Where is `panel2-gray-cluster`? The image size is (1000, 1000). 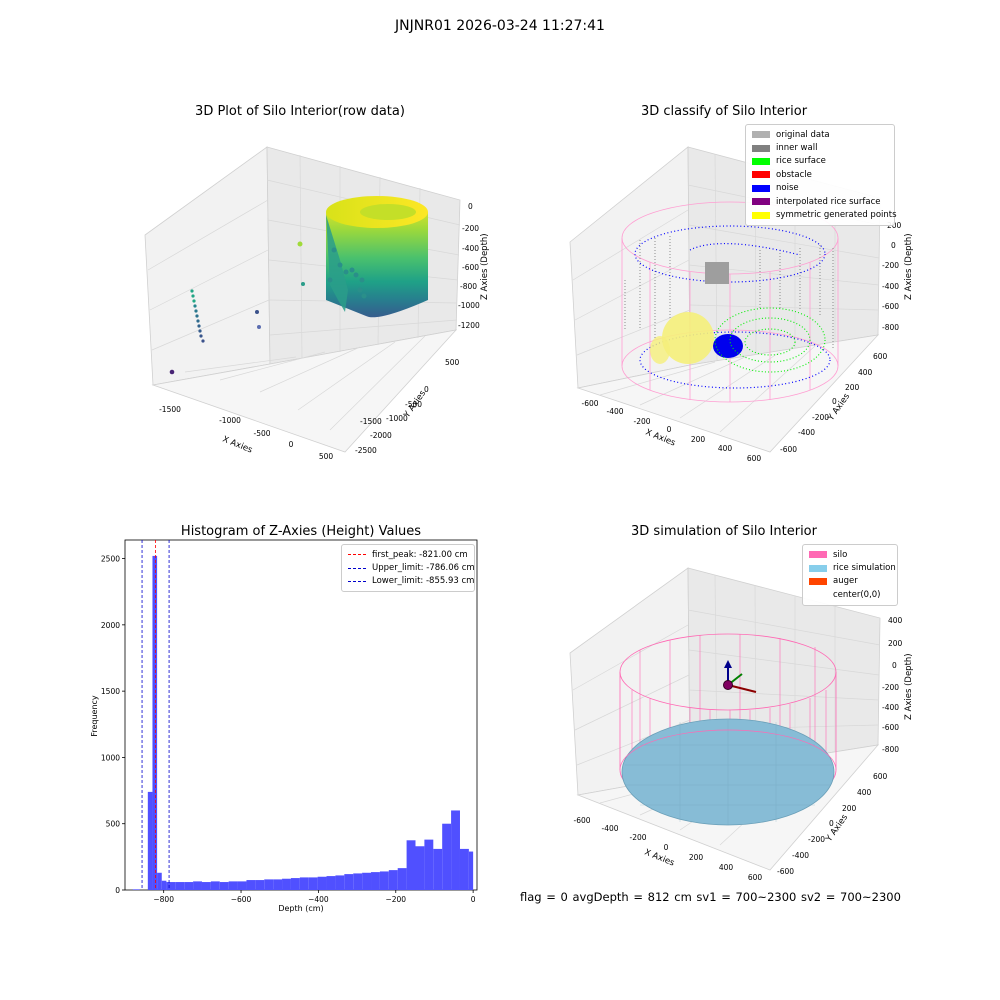
panel2-gray-cluster is located at coordinates (717, 273).